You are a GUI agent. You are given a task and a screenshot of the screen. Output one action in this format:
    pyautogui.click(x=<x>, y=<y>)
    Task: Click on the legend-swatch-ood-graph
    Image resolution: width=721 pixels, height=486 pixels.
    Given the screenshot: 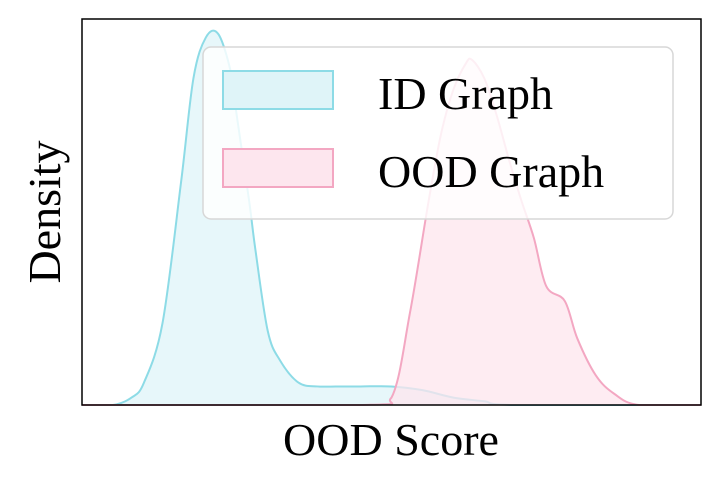 What is the action you would take?
    pyautogui.click(x=278, y=168)
    